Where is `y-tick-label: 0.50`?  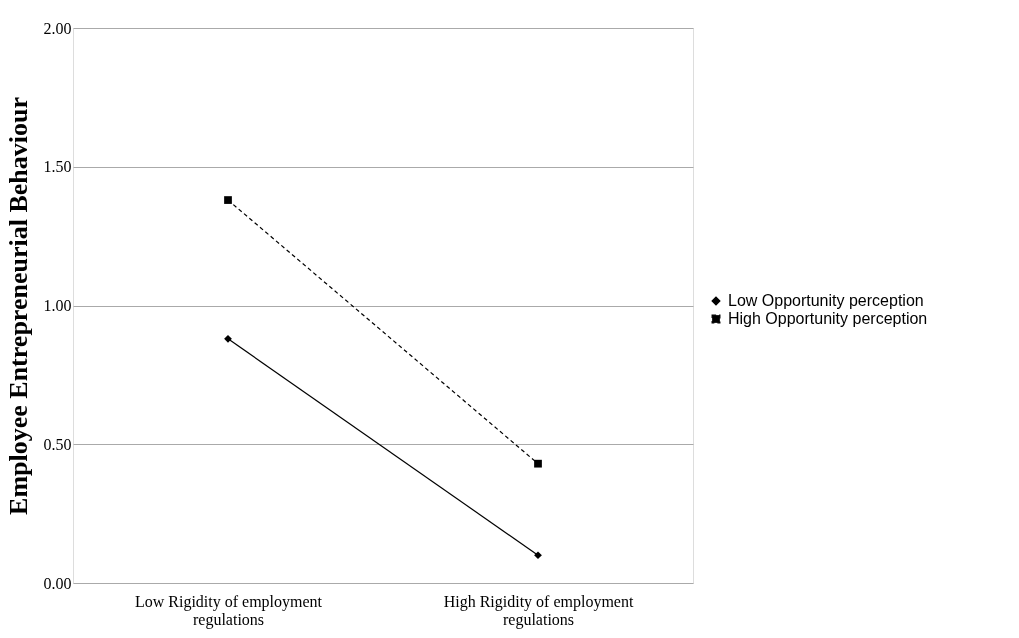
y-tick-label: 0.50 is located at coordinates (57, 444).